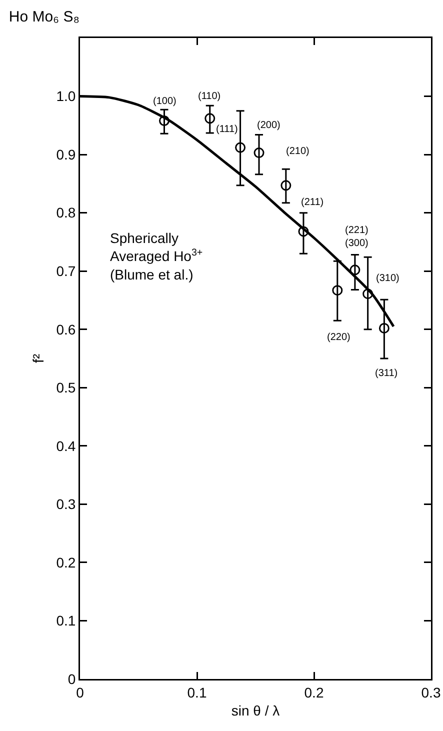 Image resolution: width=443 pixels, height=731 pixels. Describe the element at coordinates (227, 129) in the screenshot. I see `annotation: (111)` at that location.